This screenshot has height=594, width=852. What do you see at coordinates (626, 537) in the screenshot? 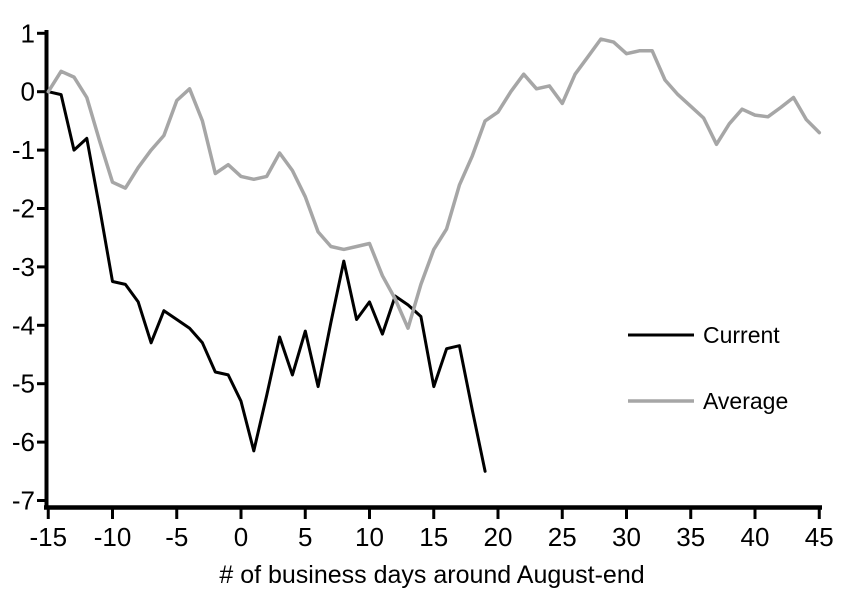
I see `x-tick-label: 30` at bounding box center [626, 537].